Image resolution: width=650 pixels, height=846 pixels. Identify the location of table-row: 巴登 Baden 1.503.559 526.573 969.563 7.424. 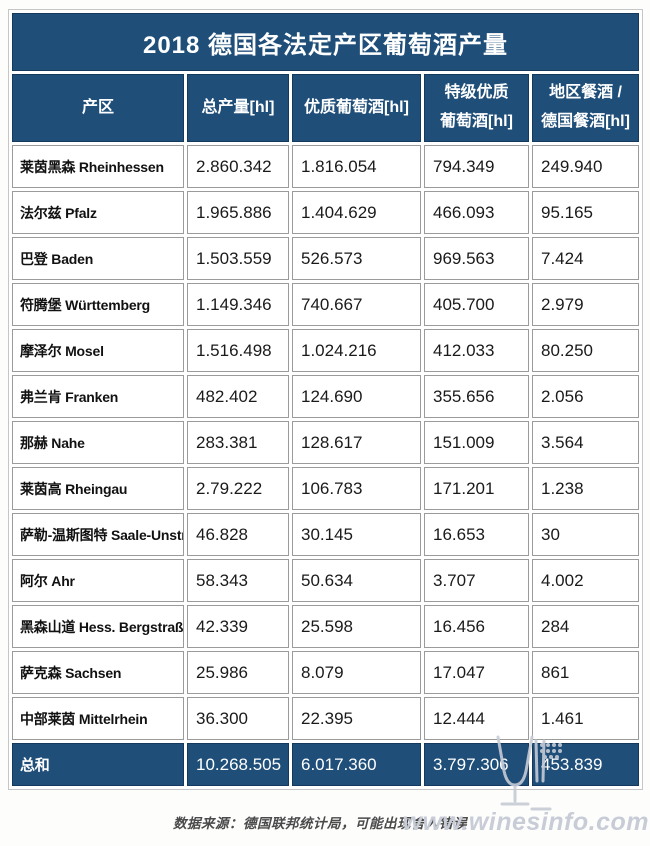
(326, 258).